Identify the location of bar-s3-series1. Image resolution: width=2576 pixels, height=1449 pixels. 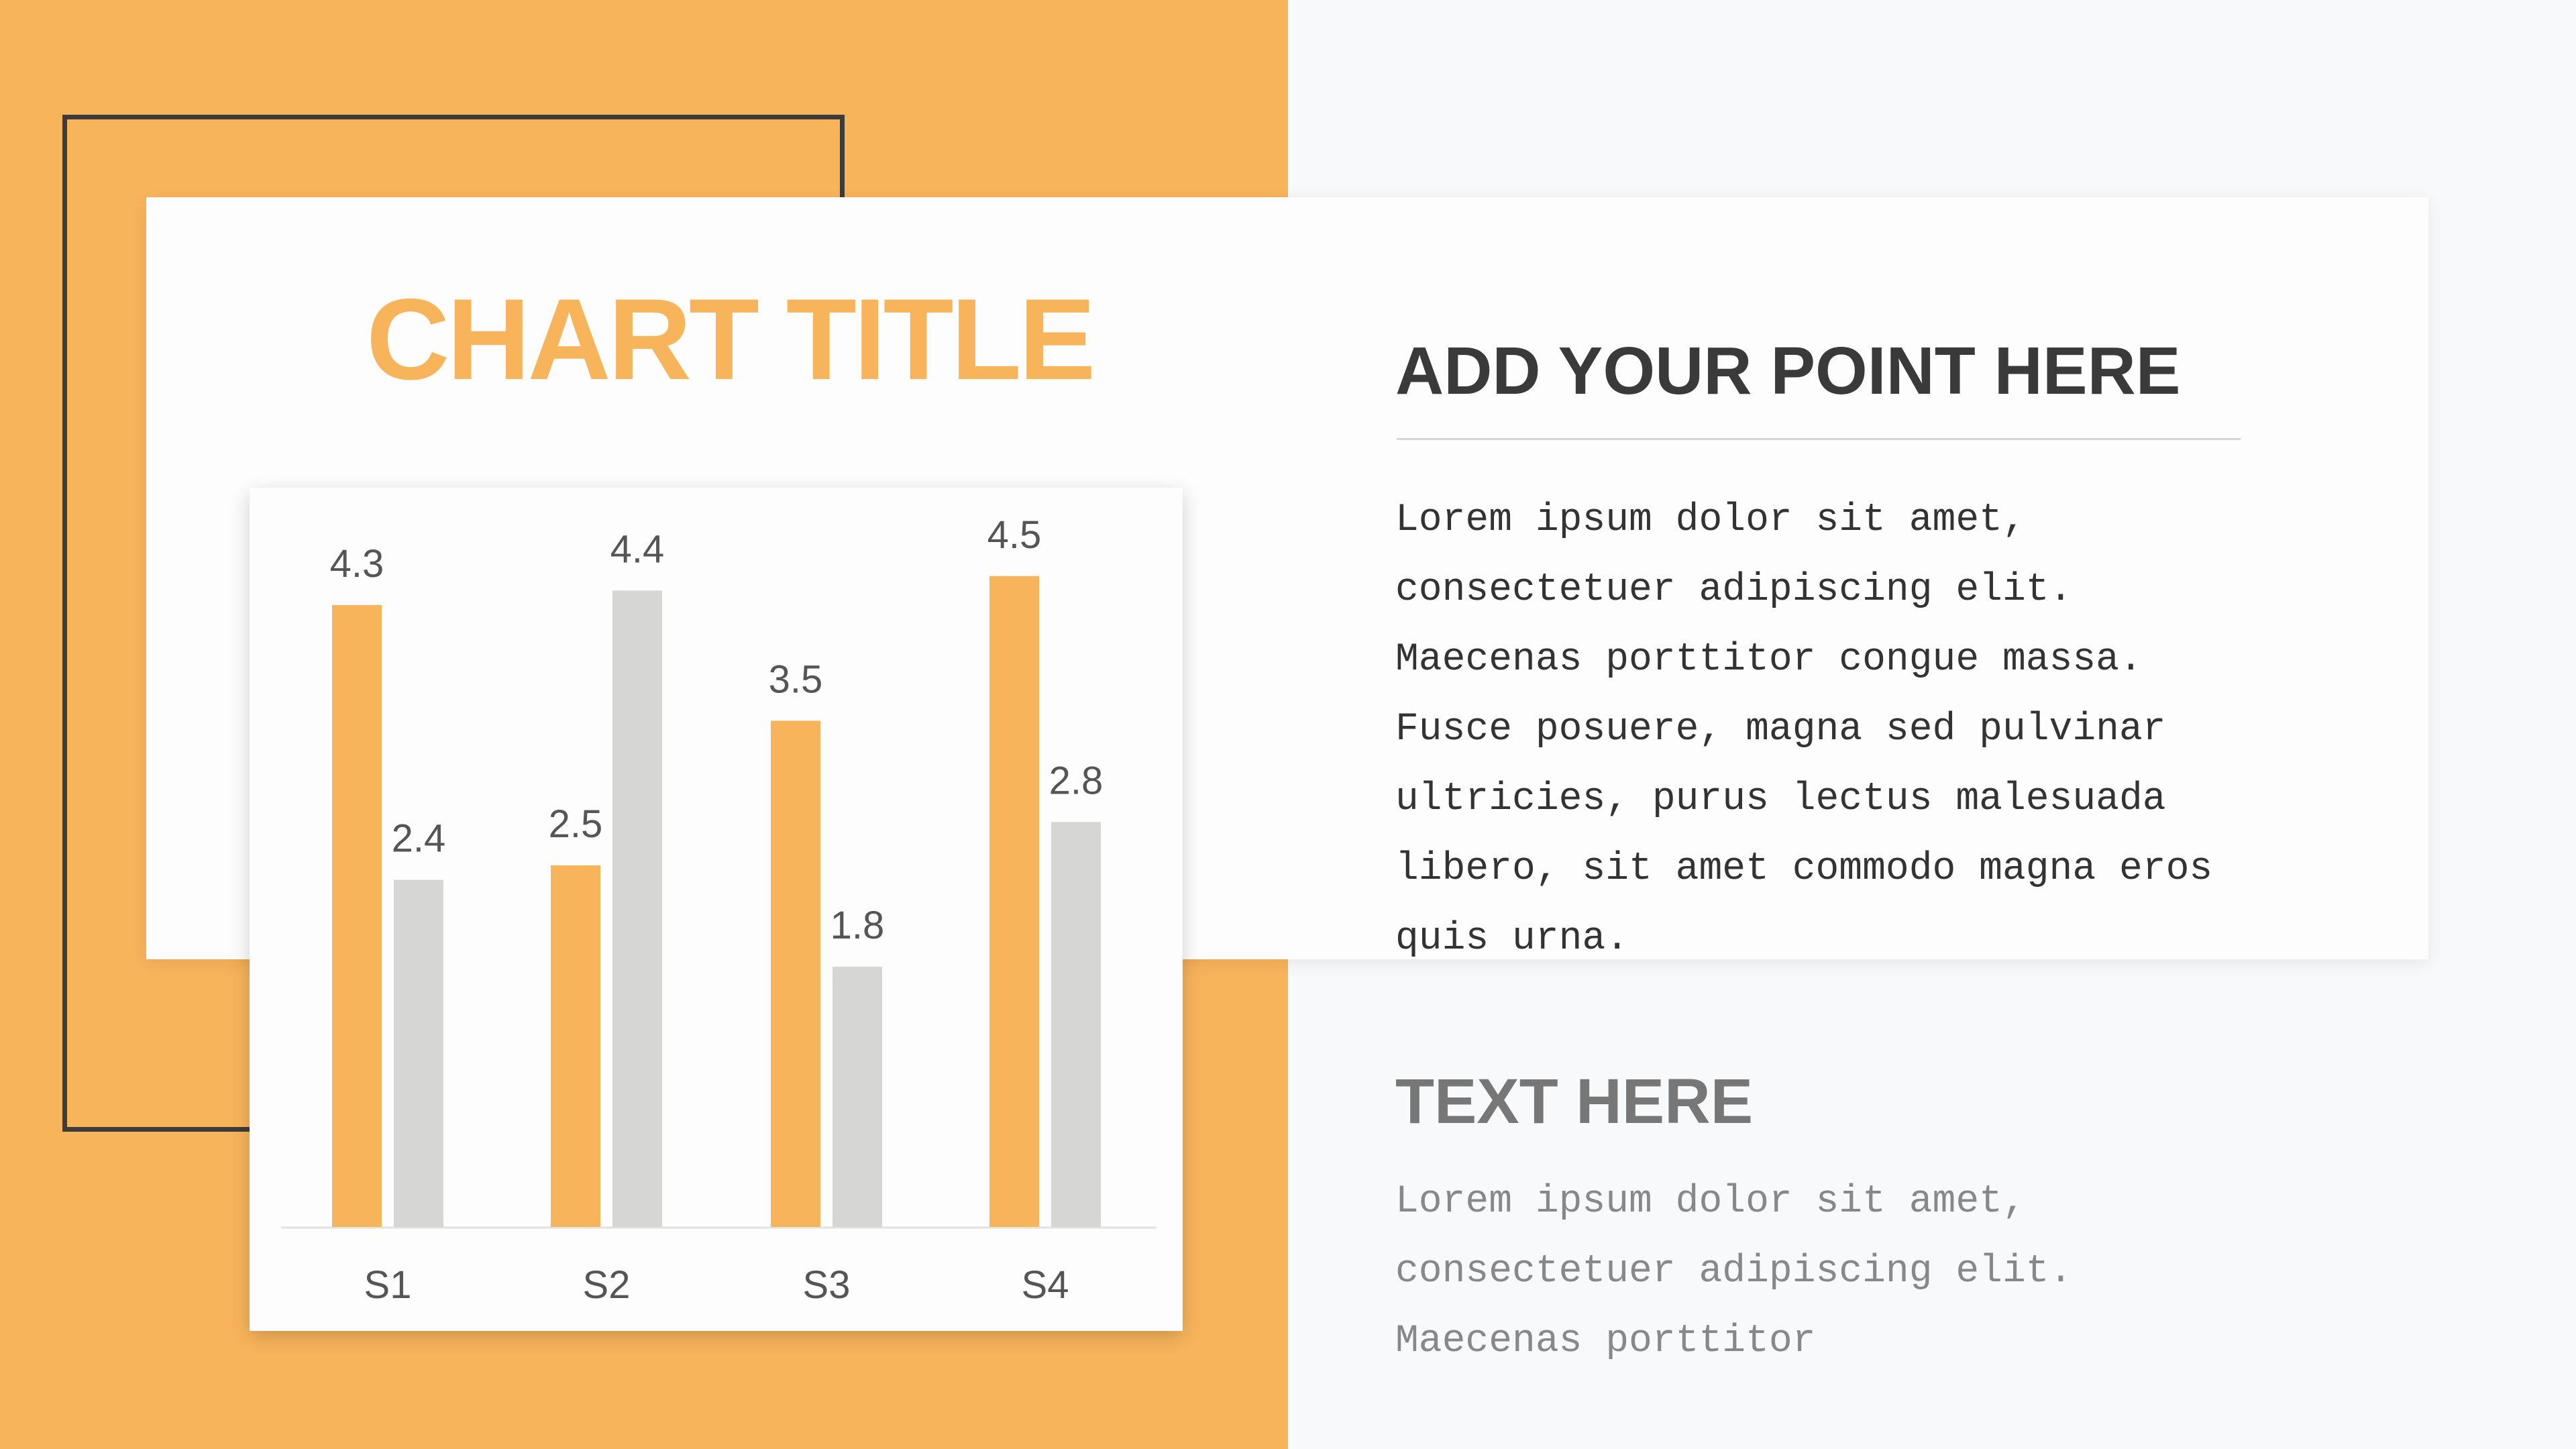
(795, 973).